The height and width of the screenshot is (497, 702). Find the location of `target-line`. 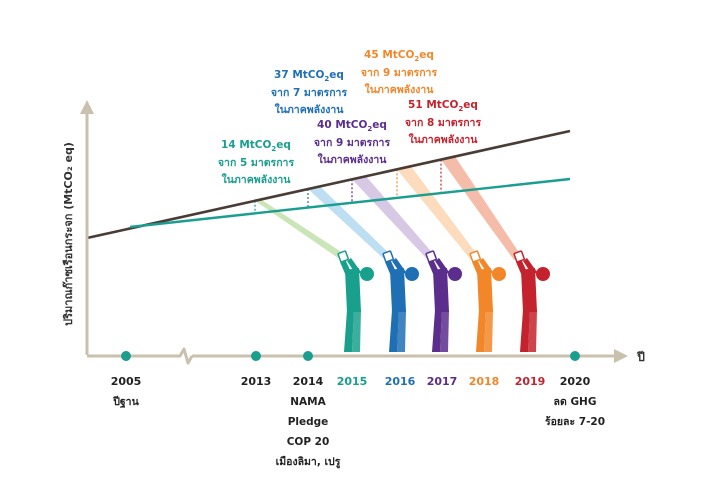

target-line is located at coordinates (350, 203).